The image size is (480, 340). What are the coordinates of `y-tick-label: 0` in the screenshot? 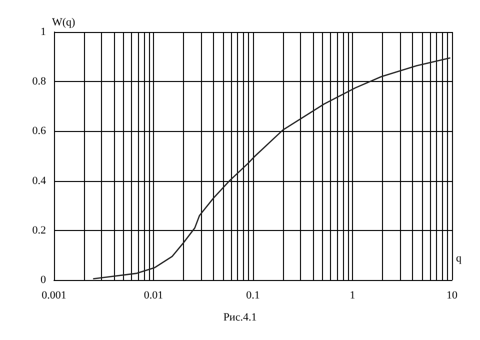 It's located at (43, 280).